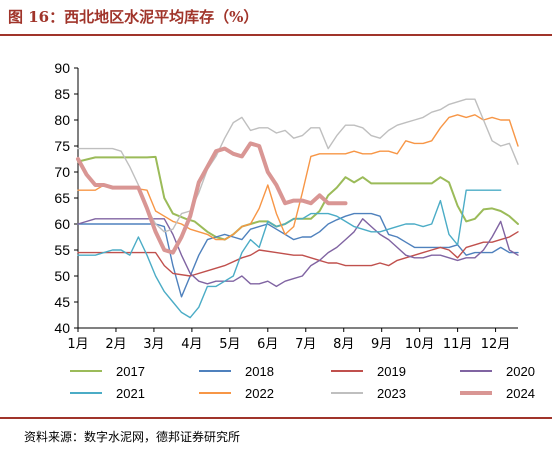 This screenshot has height=464, width=552. I want to click on y-tick-label: 70, so click(62, 172).